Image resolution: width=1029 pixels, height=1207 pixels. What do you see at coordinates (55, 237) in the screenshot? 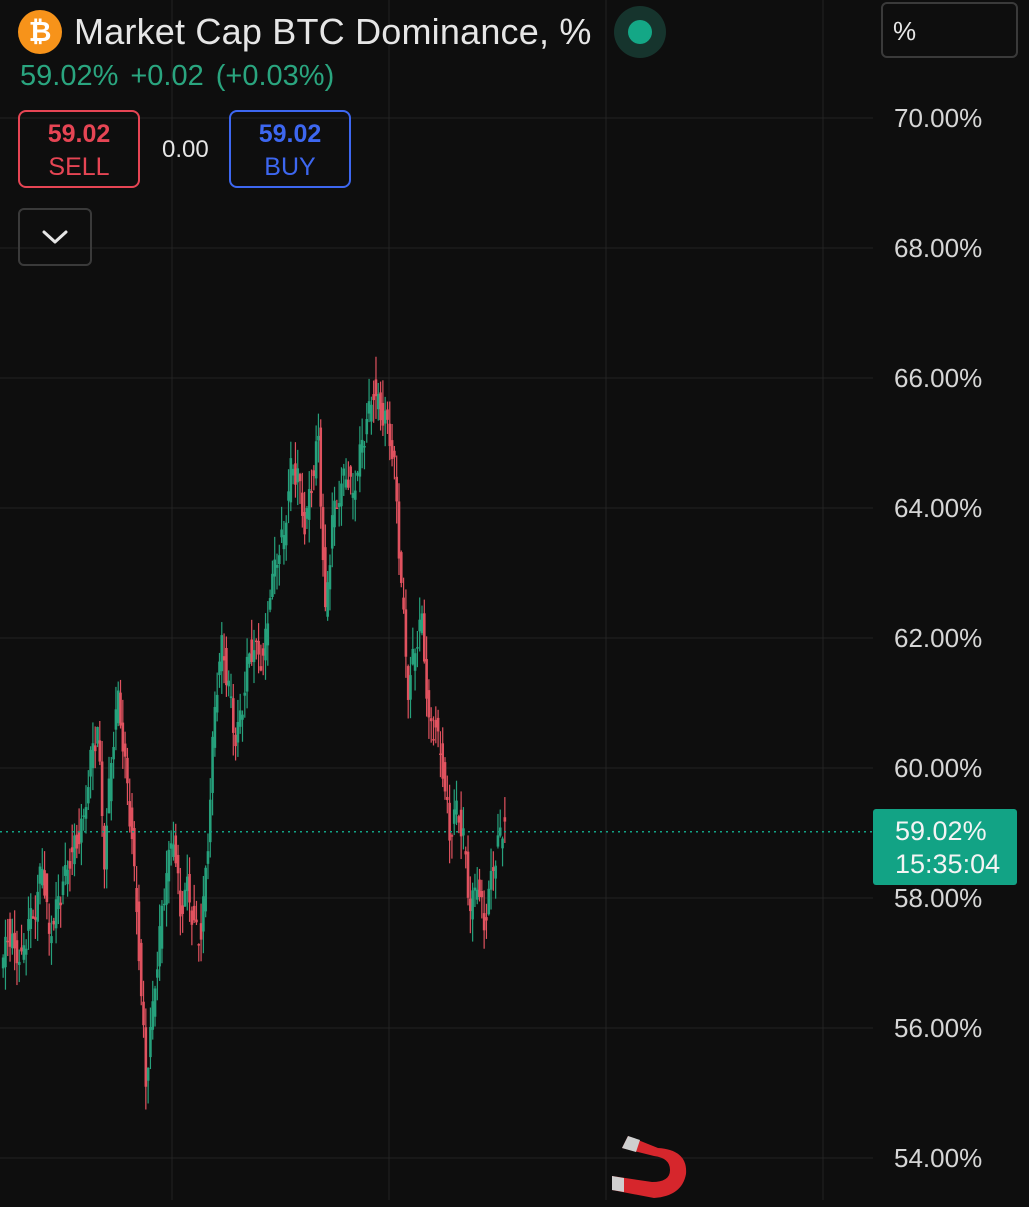
I see `expand-button` at bounding box center [55, 237].